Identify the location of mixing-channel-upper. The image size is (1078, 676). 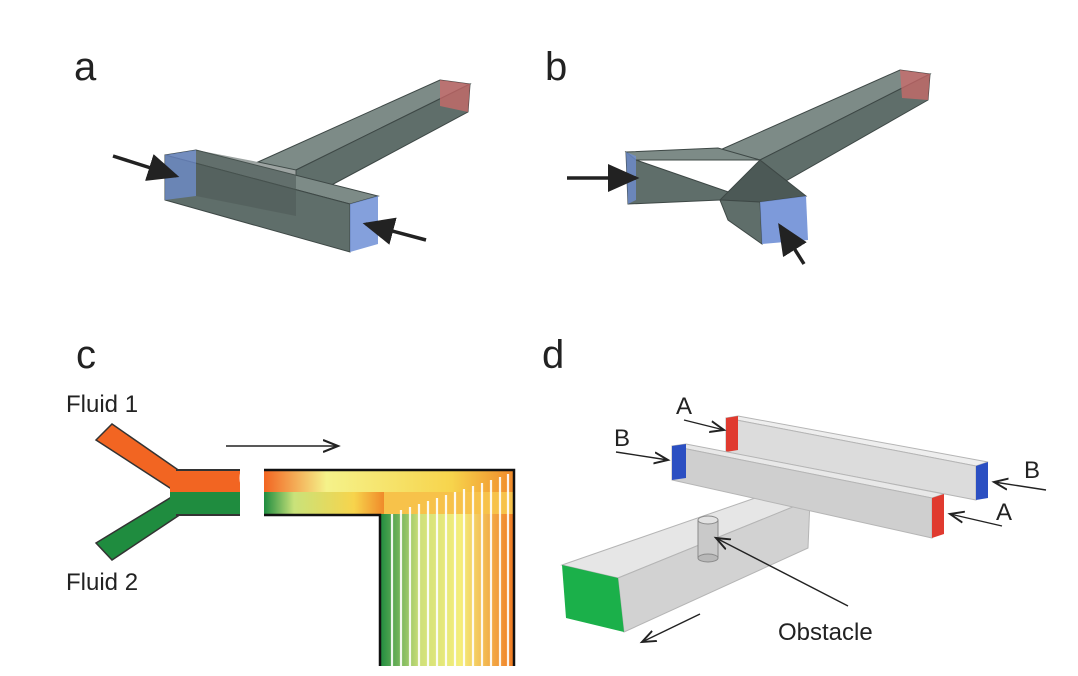
(389, 481).